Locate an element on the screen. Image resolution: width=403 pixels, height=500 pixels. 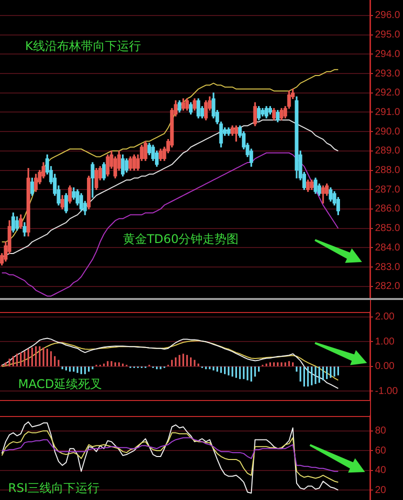
annotation: K线沿布林带向下运行 is located at coordinates (83, 46).